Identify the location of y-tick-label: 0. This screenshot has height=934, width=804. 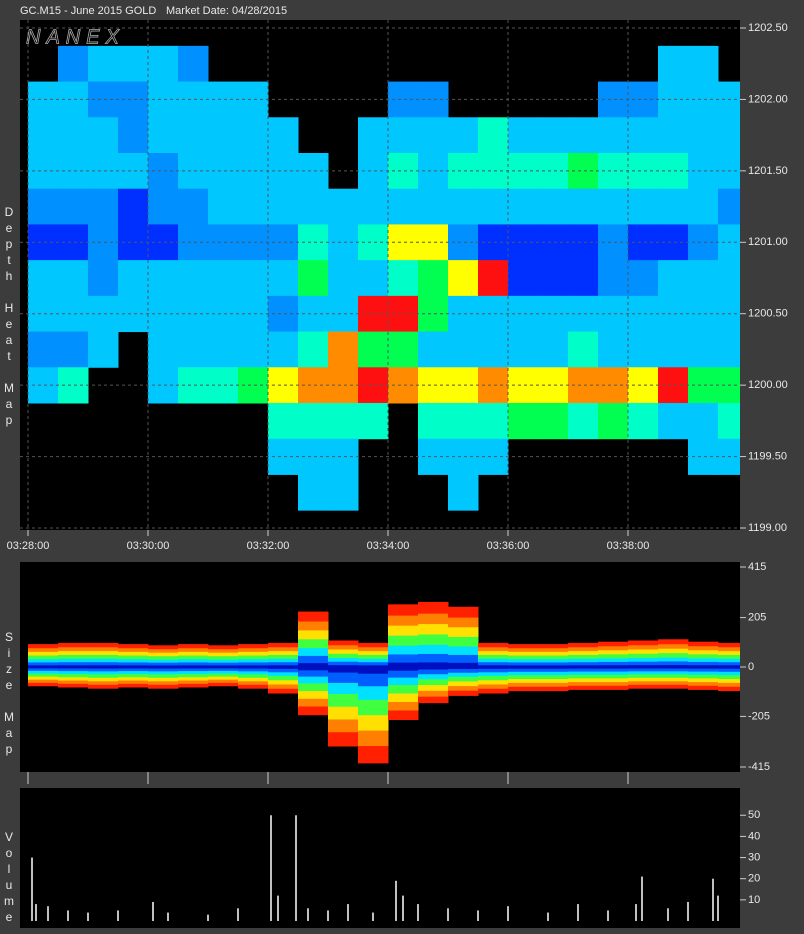
(751, 667).